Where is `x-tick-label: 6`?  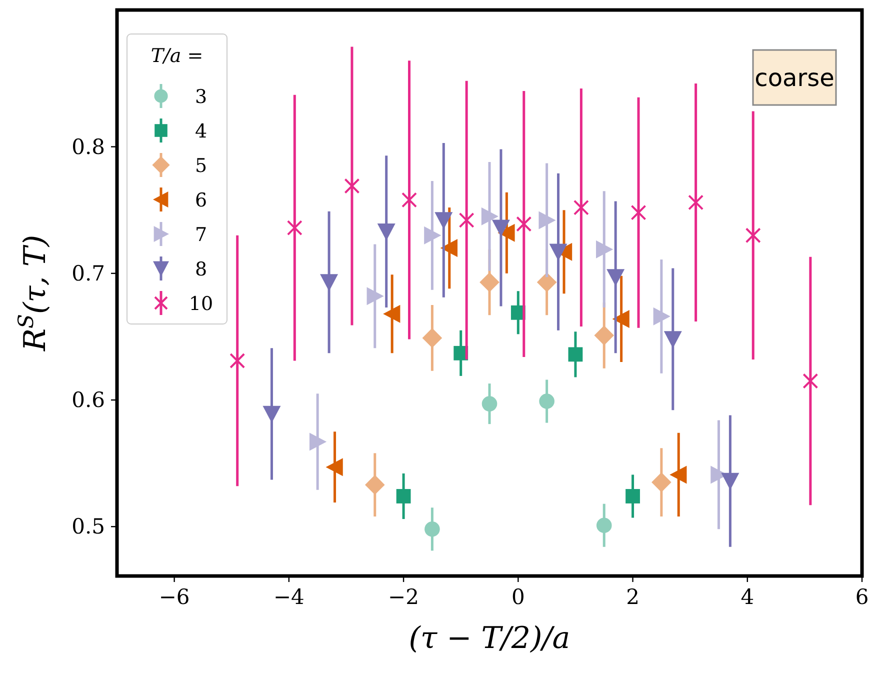 x-tick-label: 6 is located at coordinates (862, 597).